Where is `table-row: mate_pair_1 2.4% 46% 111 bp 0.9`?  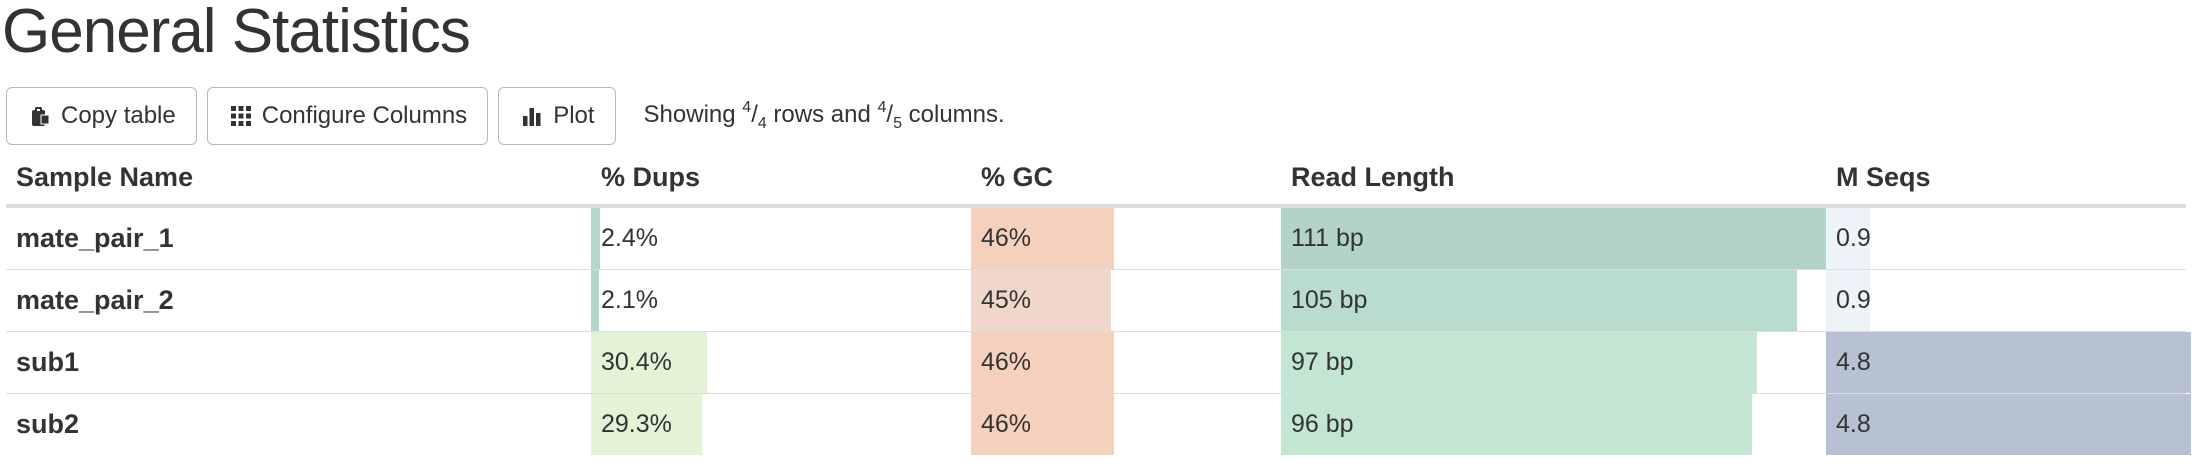 table-row: mate_pair_1 2.4% 46% 111 bp 0.9 is located at coordinates (1096, 237).